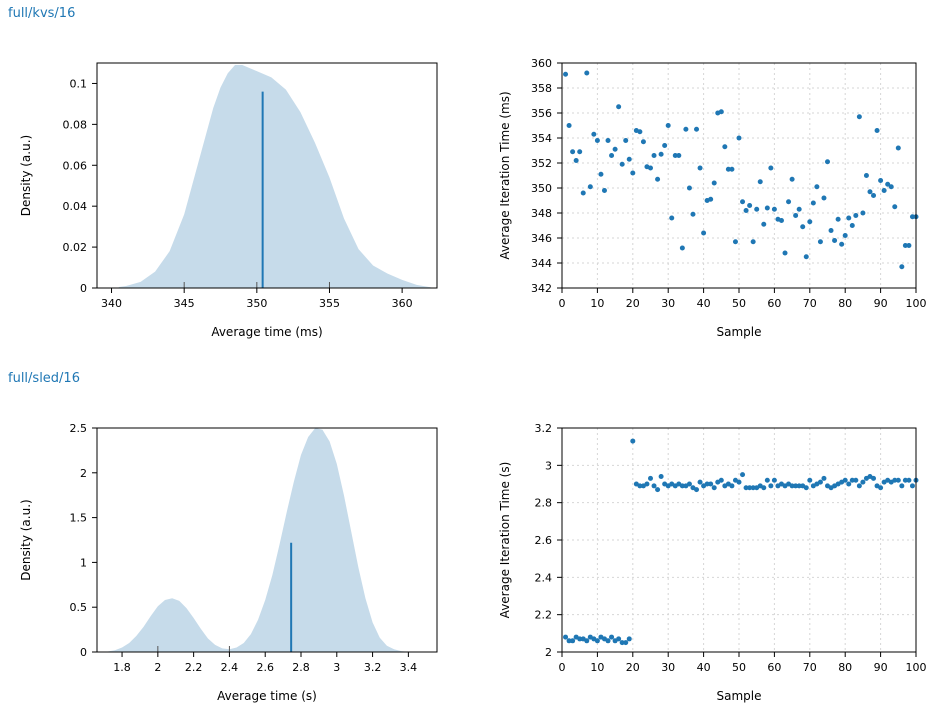 Image resolution: width=948 pixels, height=714 pixels. Describe the element at coordinates (402, 303) in the screenshot. I see `x-tick-label: 360` at that location.